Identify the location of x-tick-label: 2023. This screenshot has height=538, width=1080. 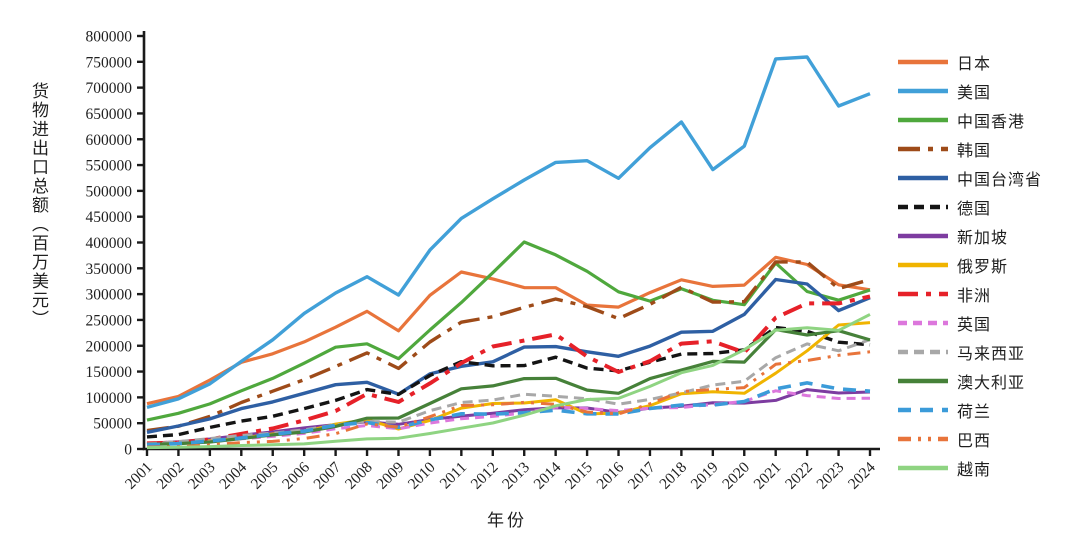
(830, 476).